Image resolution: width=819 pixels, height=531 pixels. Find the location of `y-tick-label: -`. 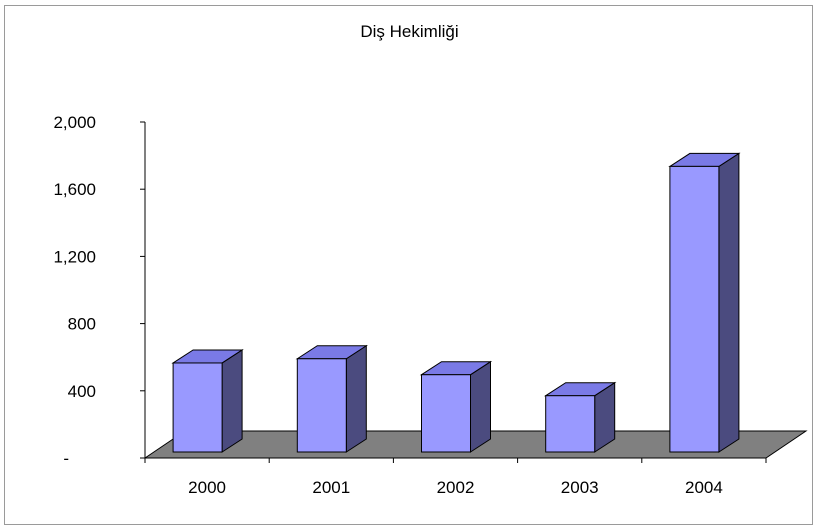

y-tick-label: - is located at coordinates (66, 458).